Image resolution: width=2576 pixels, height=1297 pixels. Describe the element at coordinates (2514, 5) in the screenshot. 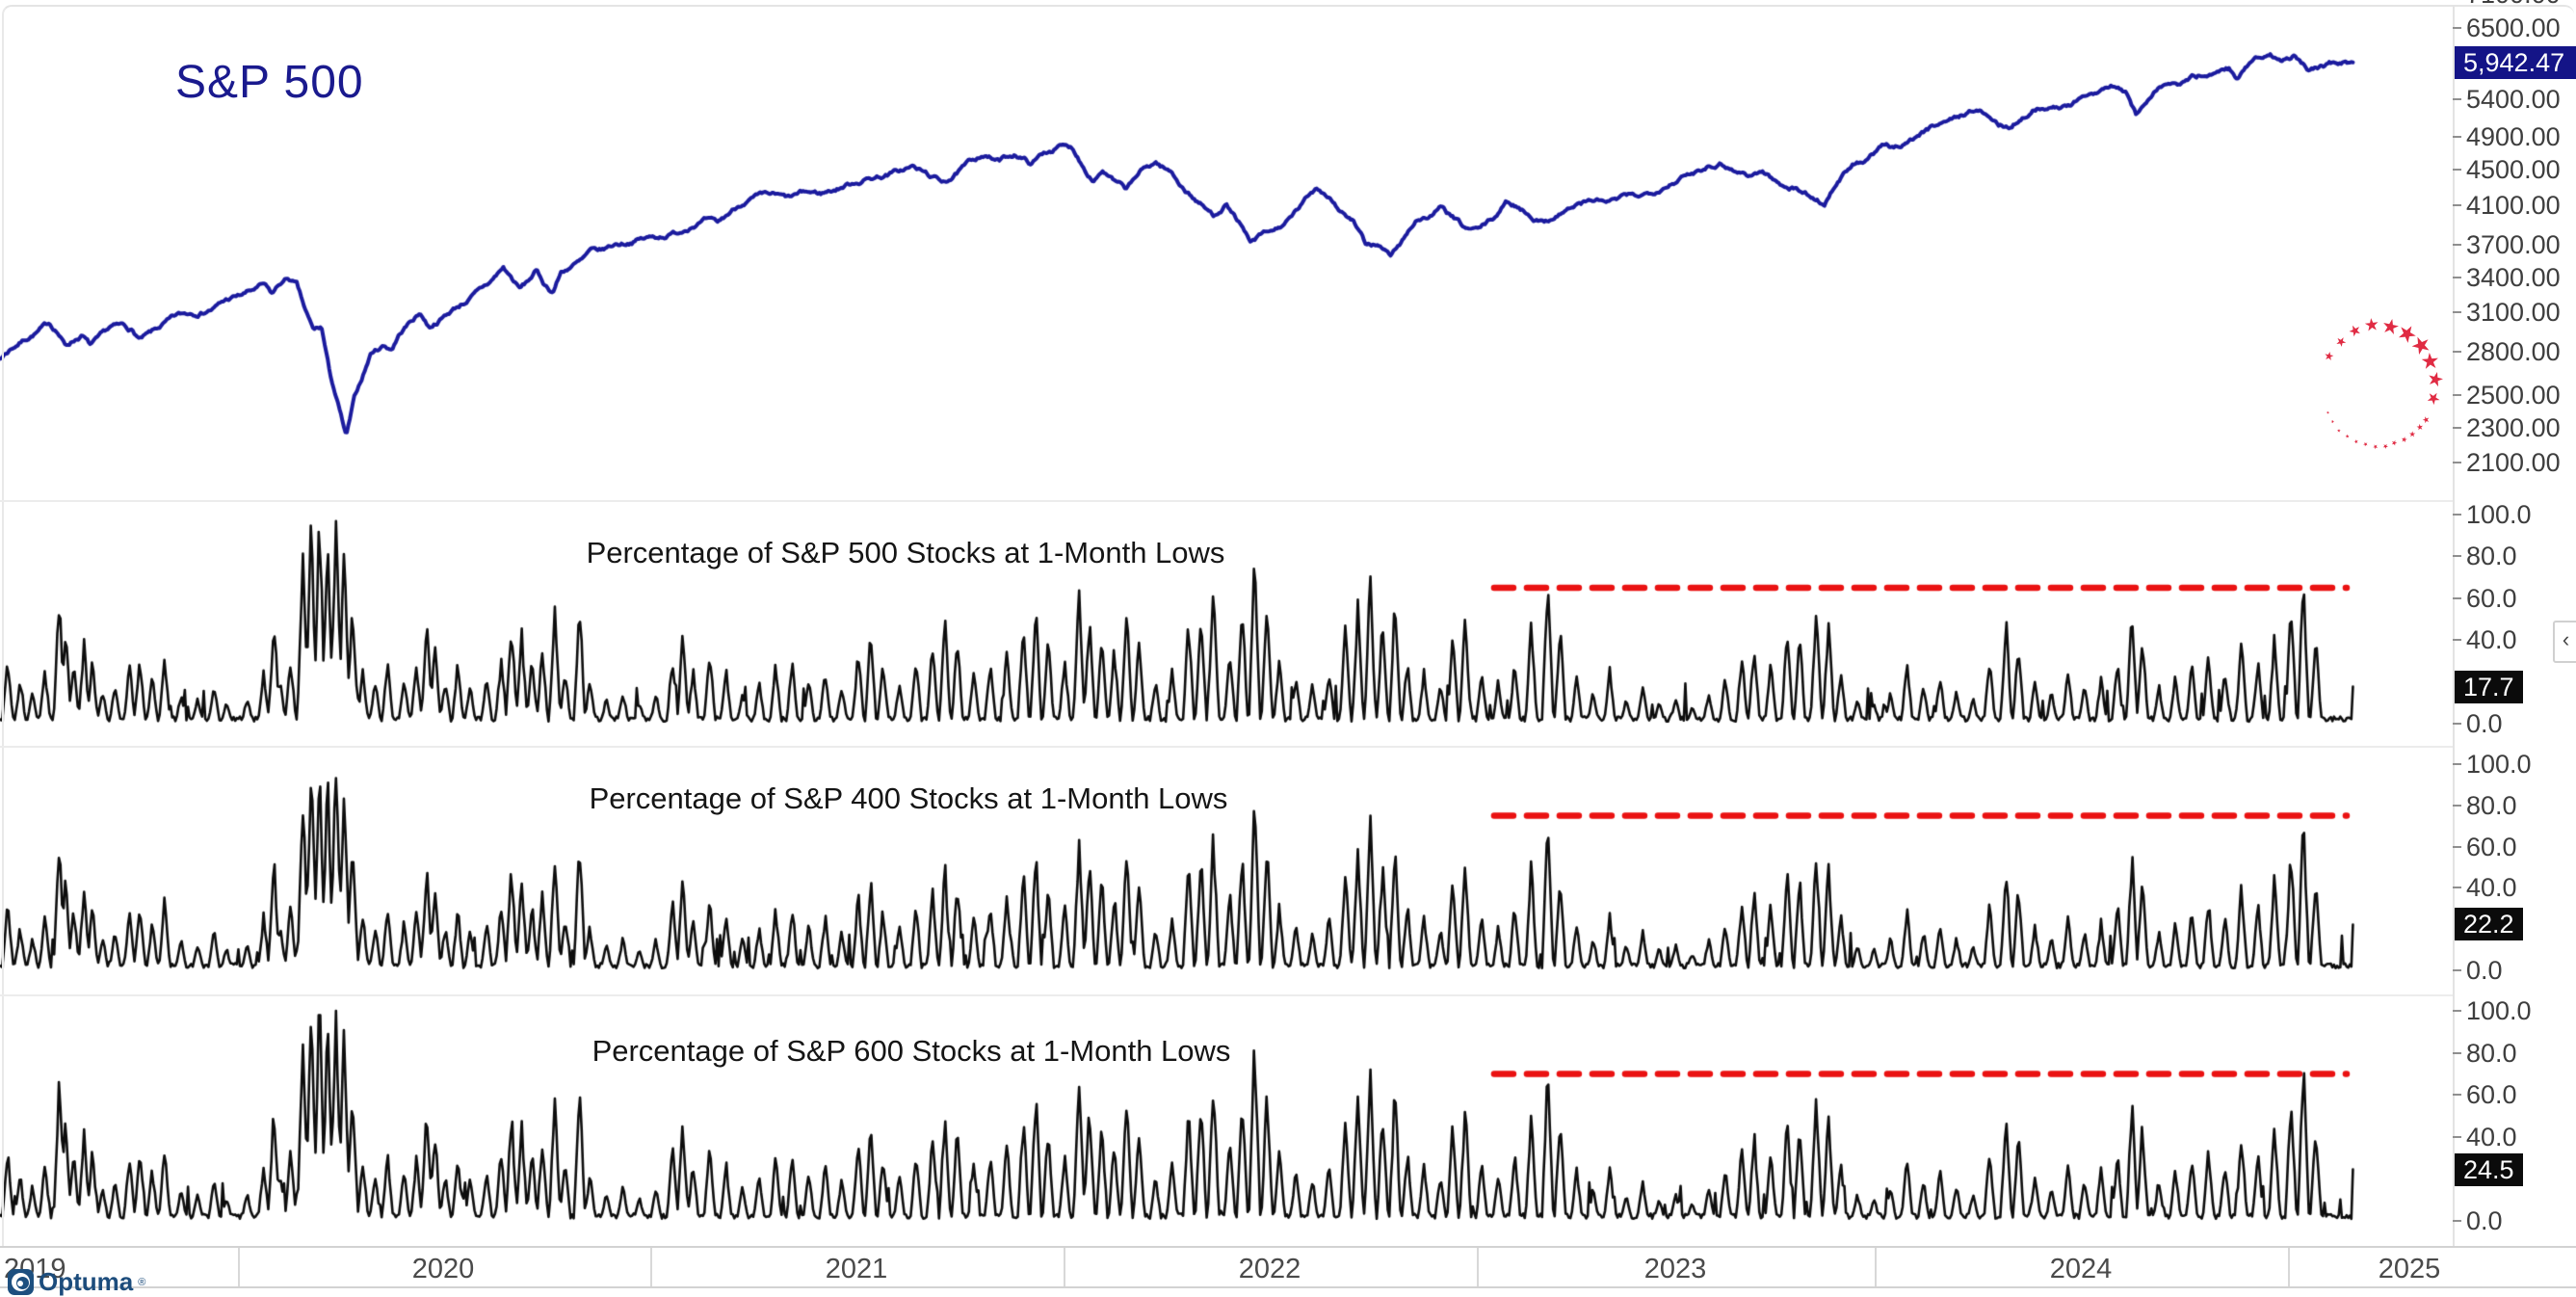

I see `y-axis-tick-label: 7100.00` at that location.